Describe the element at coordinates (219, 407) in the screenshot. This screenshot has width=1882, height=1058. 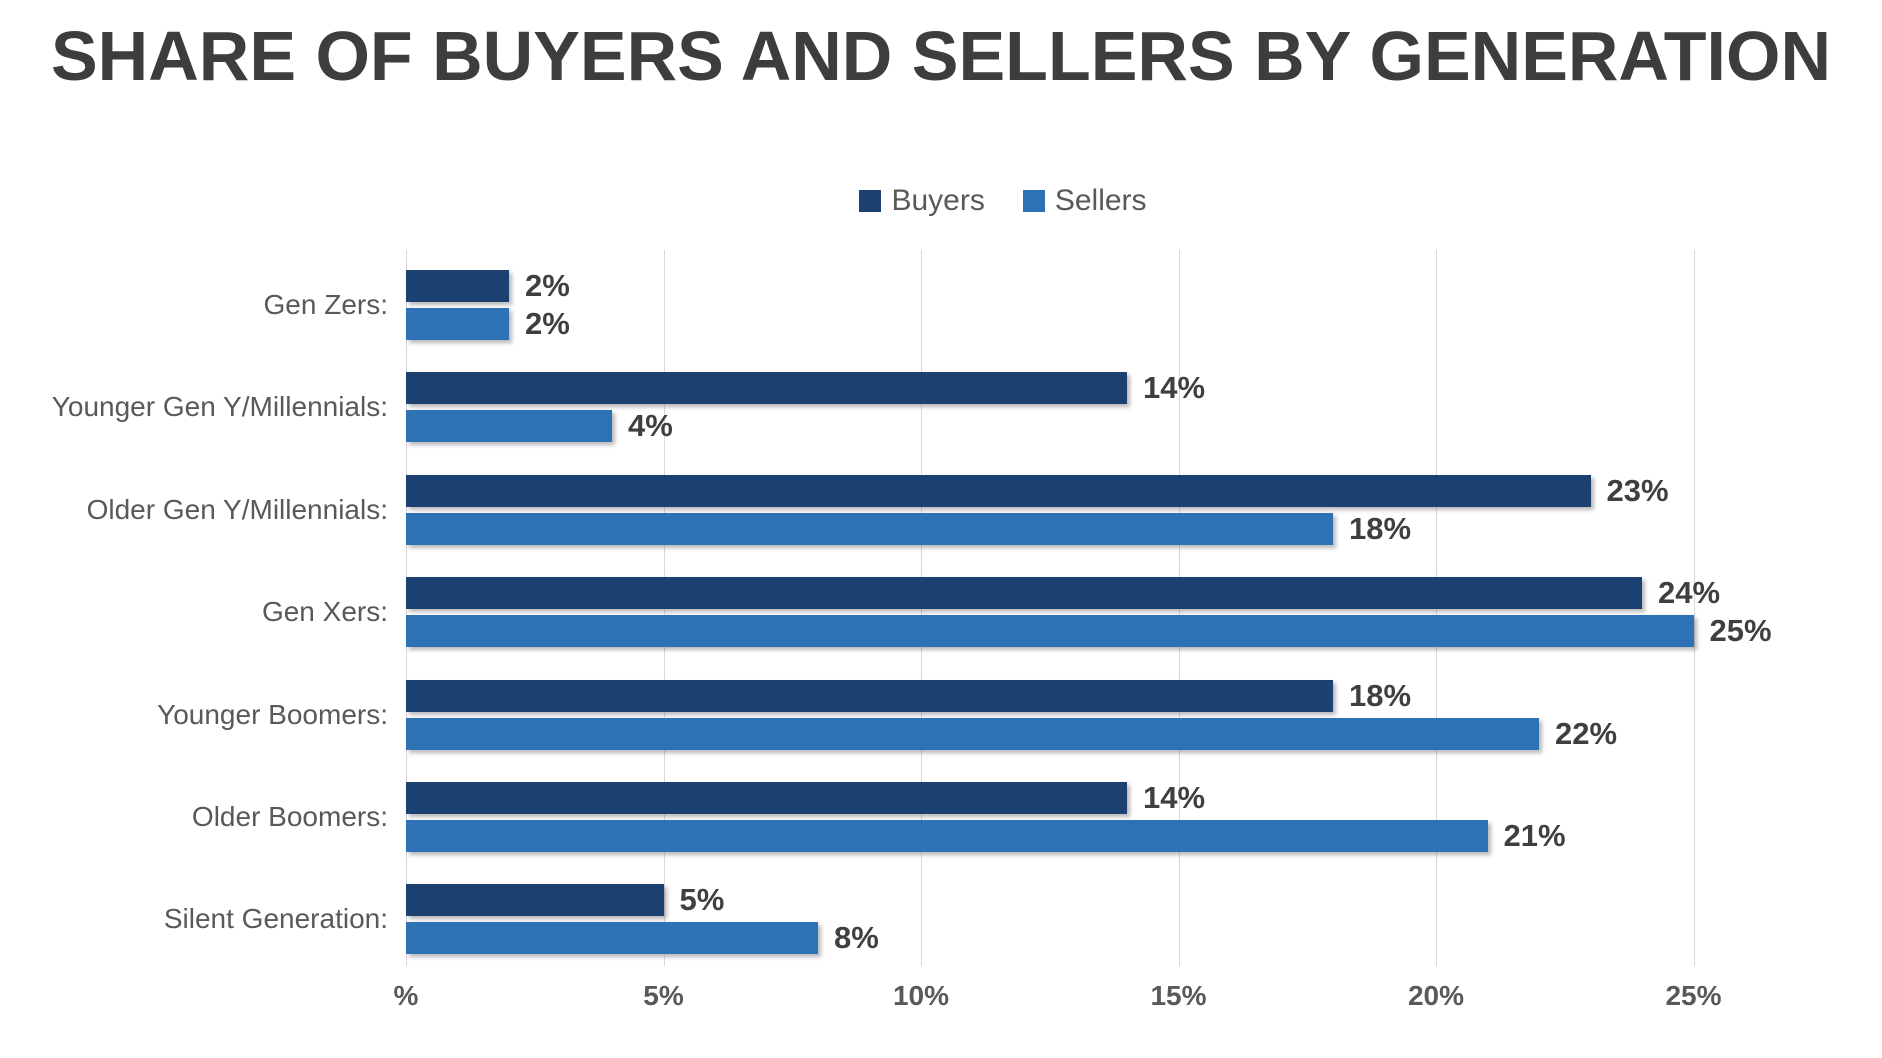
I see `category-label: Younger Gen Y/Millennials:` at that location.